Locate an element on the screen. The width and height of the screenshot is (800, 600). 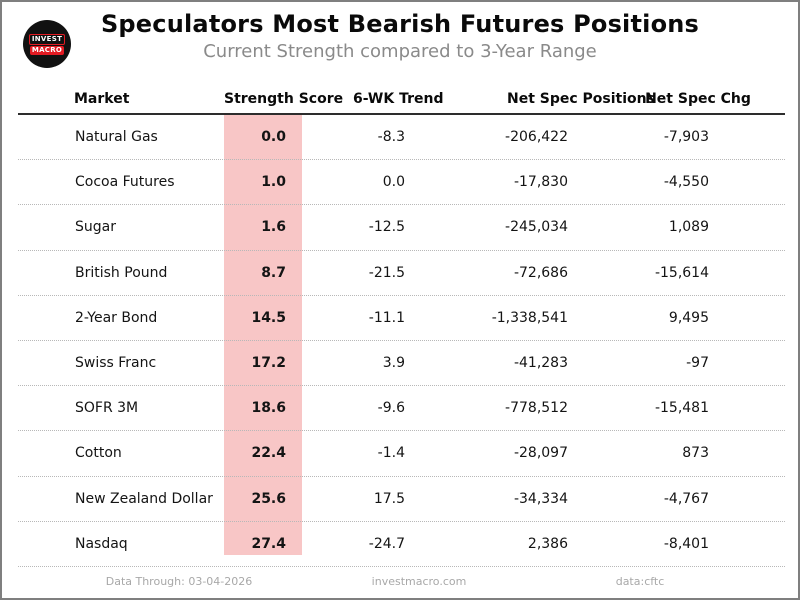
trend-cell: 3.9 is located at coordinates (393, 363).